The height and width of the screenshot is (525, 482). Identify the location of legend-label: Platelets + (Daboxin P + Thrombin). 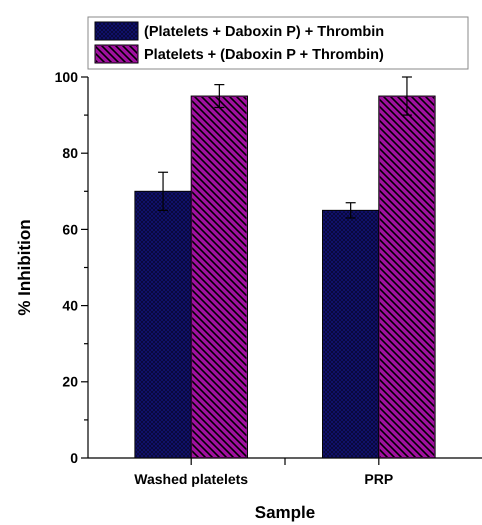
(264, 55).